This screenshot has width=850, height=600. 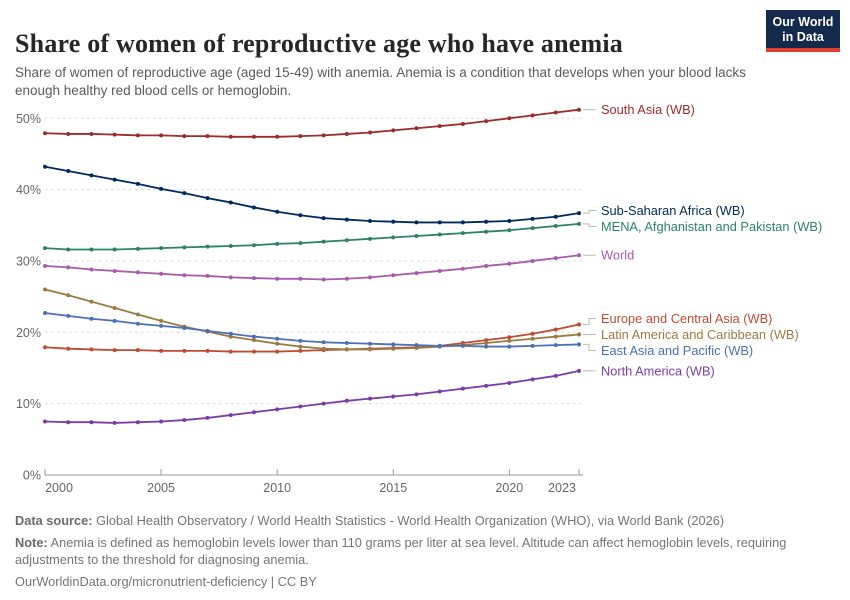 What do you see at coordinates (700, 334) in the screenshot?
I see `series-label: Latin America and Caribbean (WB)` at bounding box center [700, 334].